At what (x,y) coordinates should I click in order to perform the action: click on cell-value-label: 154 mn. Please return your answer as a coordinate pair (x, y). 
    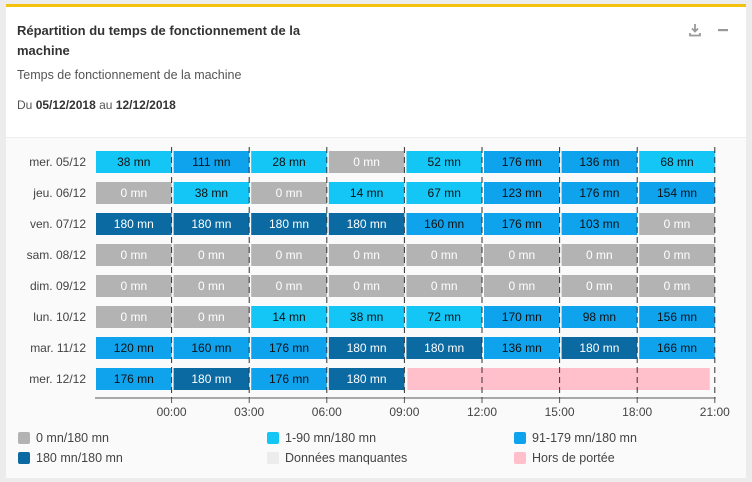
    Looking at the image, I should click on (677, 193).